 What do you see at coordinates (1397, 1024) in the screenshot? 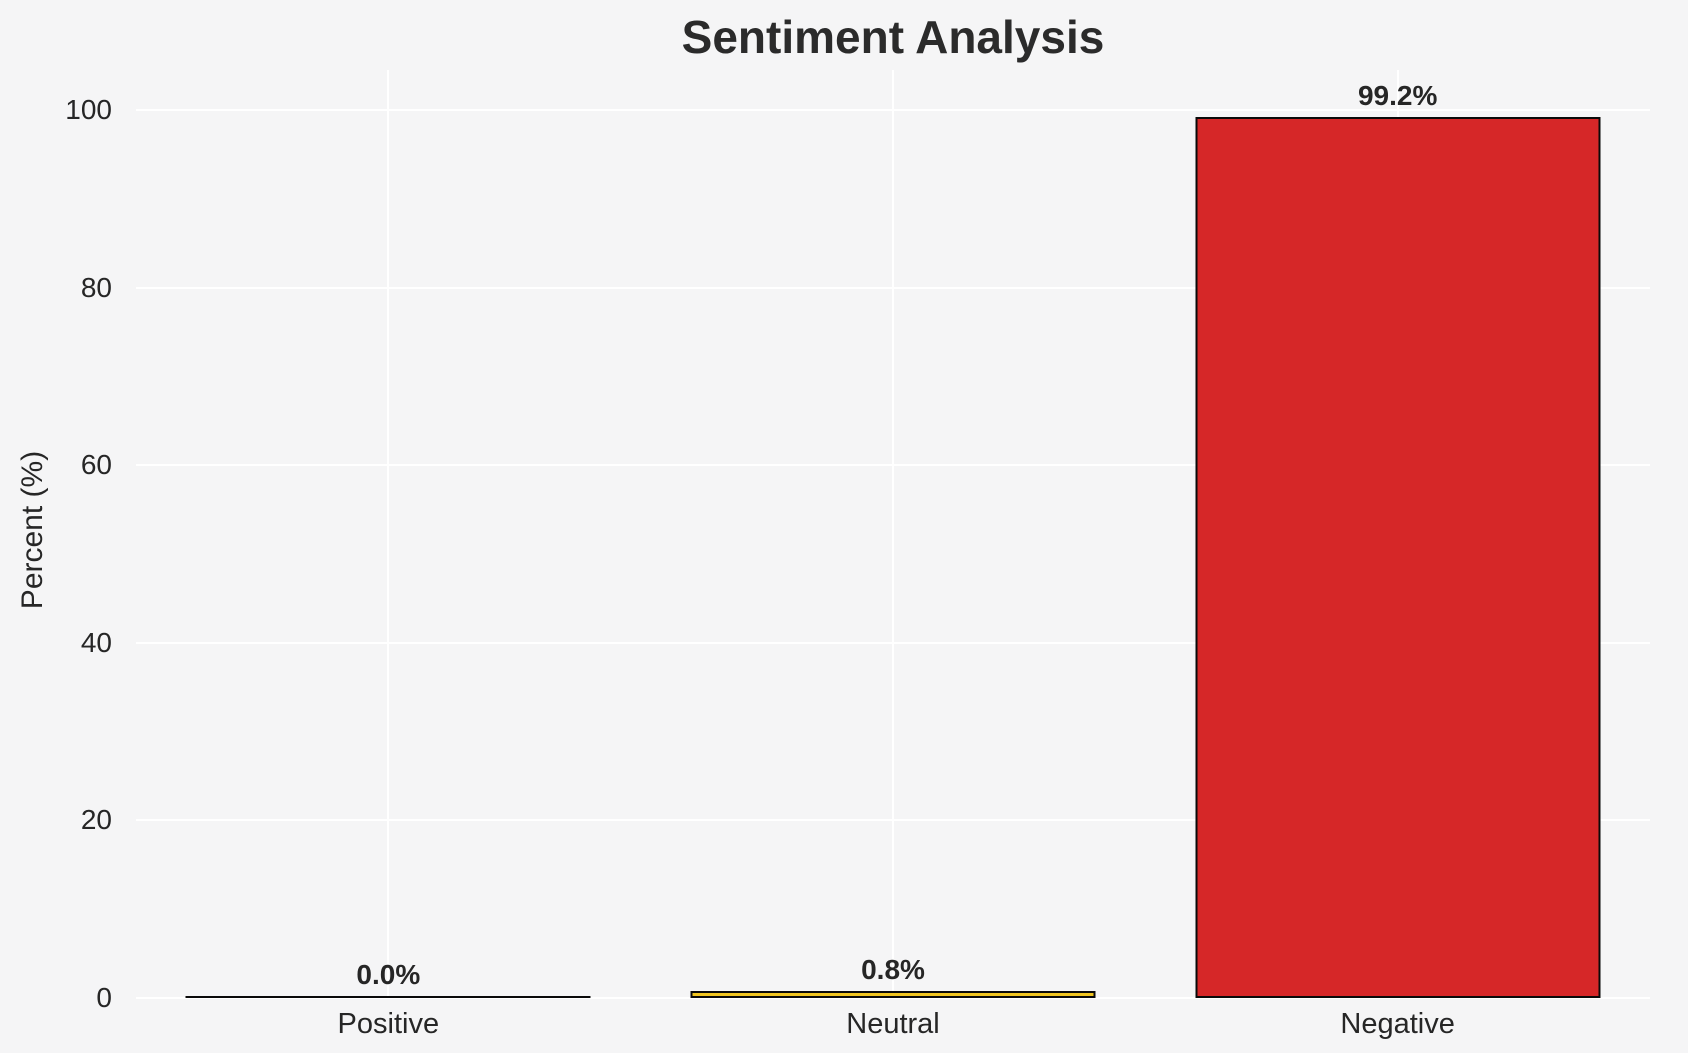
I see `x-tick-label-negative: Negative` at bounding box center [1397, 1024].